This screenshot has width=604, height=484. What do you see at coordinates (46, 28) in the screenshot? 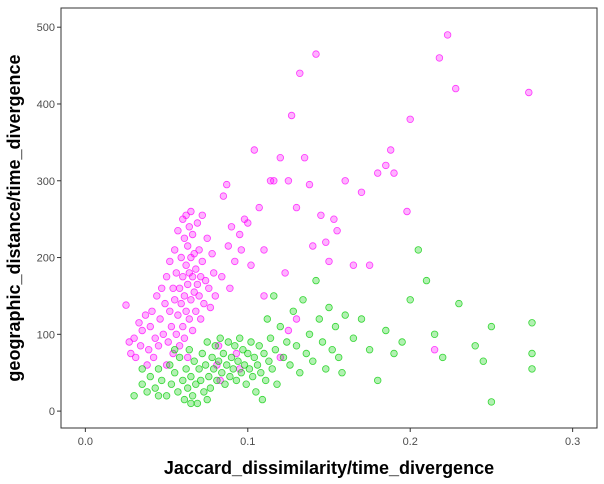
I see `y-tick-label: 500` at bounding box center [46, 28].